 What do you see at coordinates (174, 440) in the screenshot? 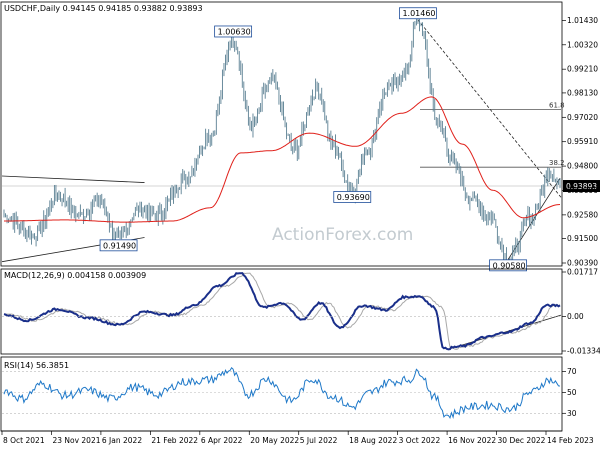
I see `time-tick-label: 21 Feb 2022` at bounding box center [174, 440].